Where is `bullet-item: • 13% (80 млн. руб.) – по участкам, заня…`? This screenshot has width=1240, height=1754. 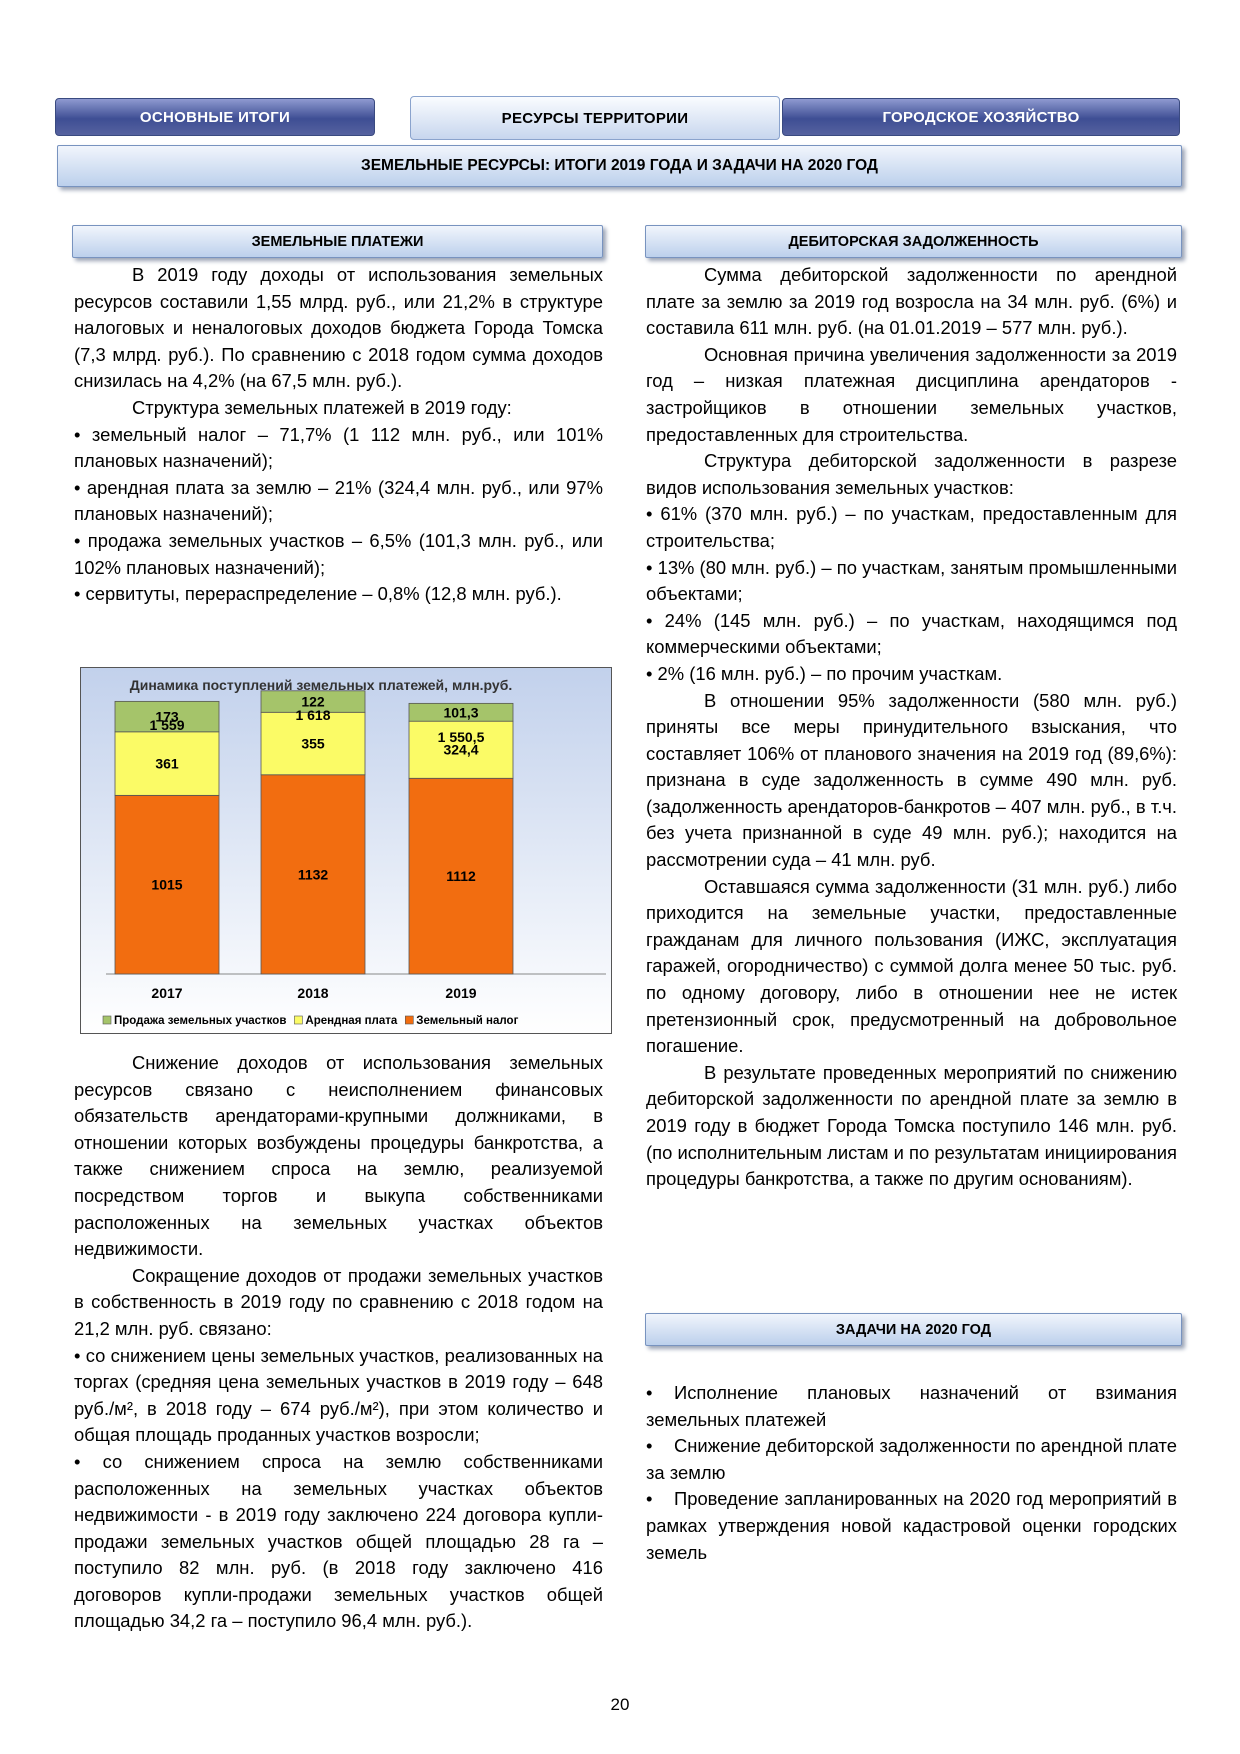 bullet-item: • 13% (80 млн. руб.) – по участкам, заня… is located at coordinates (911, 580).